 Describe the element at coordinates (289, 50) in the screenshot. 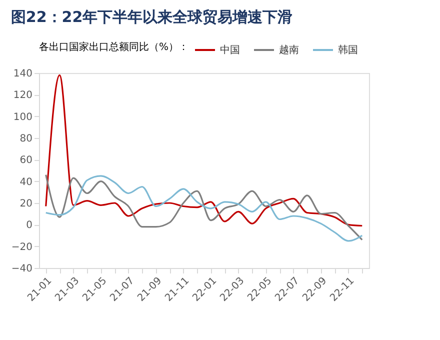

I see `legend-label: 越南` at that location.